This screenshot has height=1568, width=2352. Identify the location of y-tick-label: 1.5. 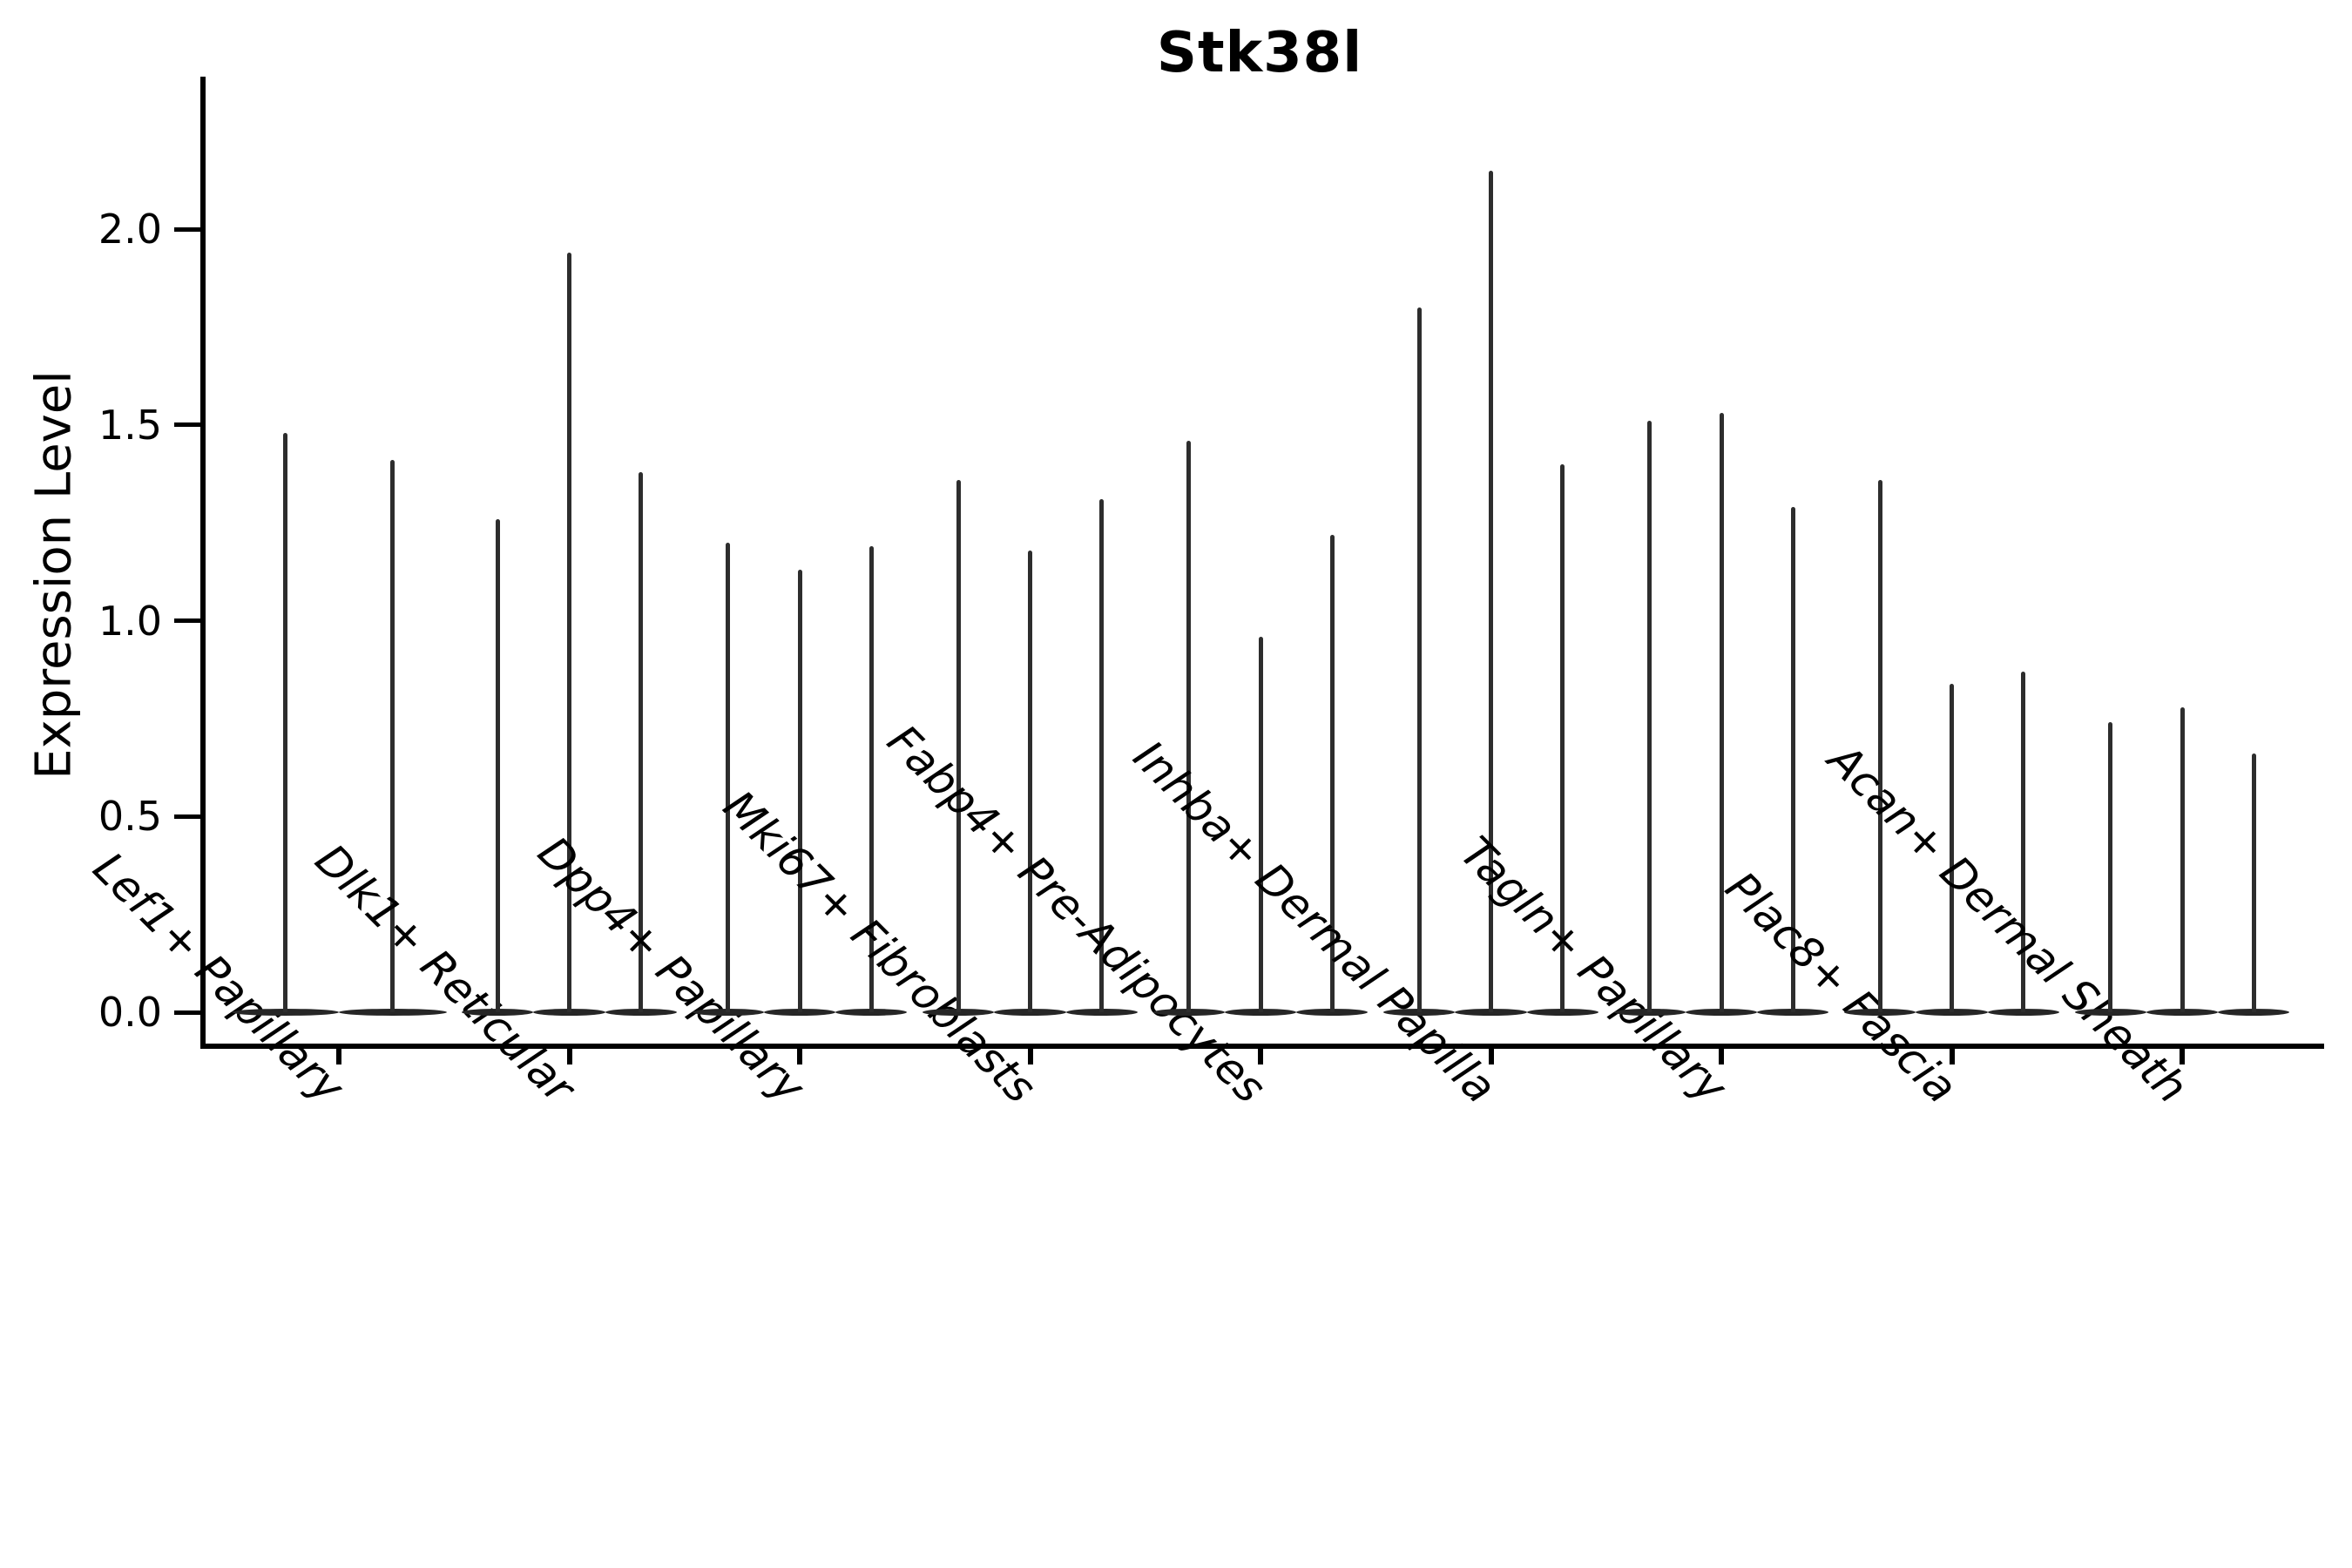
(130, 425).